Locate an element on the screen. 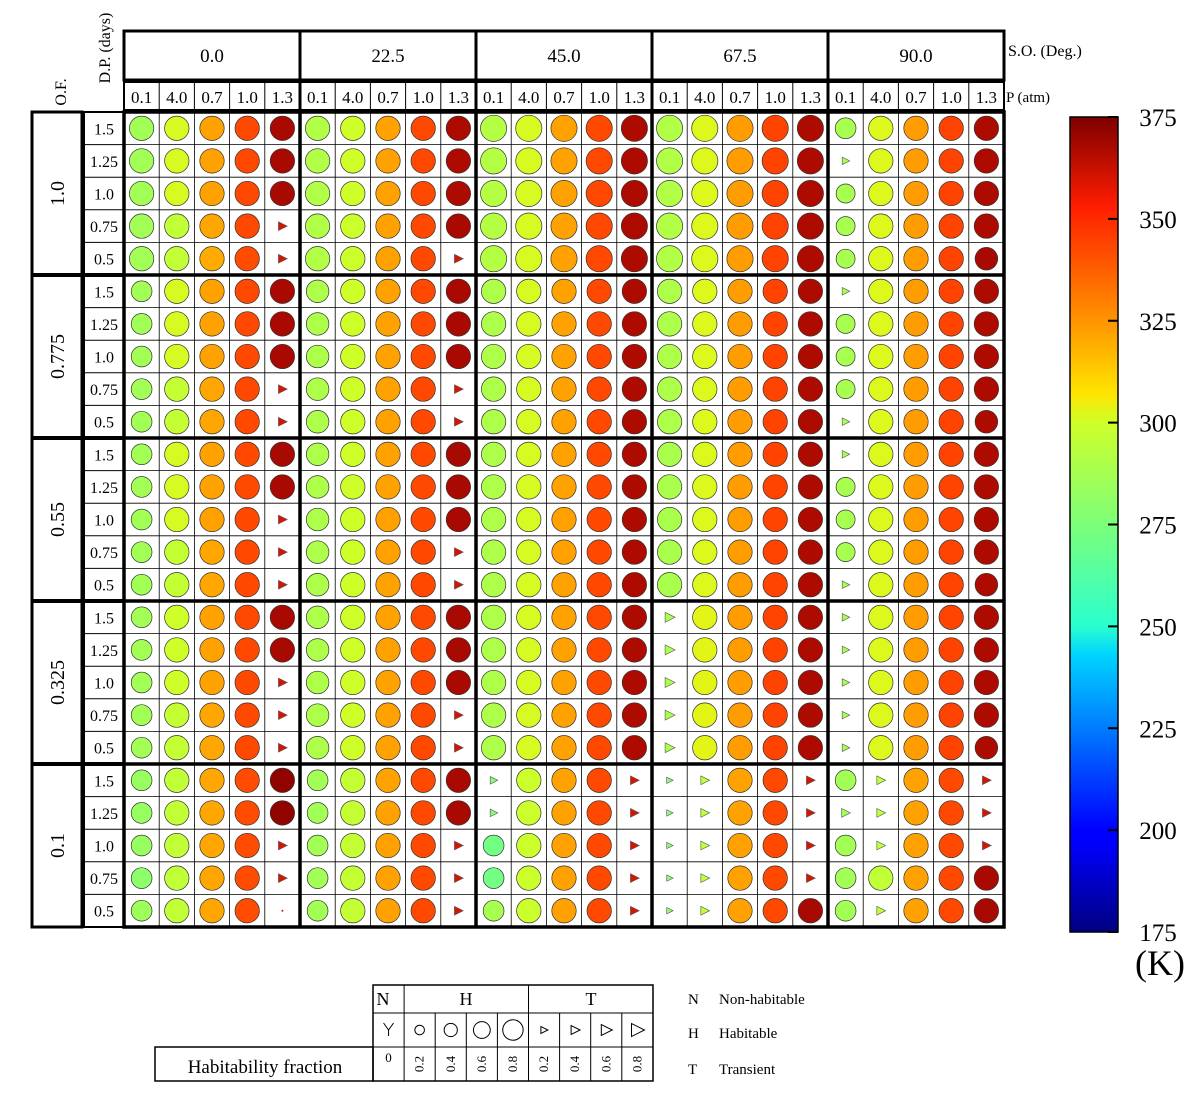 The image size is (1198, 1108). p-header-2-2: 0.7 is located at coordinates (564, 97).